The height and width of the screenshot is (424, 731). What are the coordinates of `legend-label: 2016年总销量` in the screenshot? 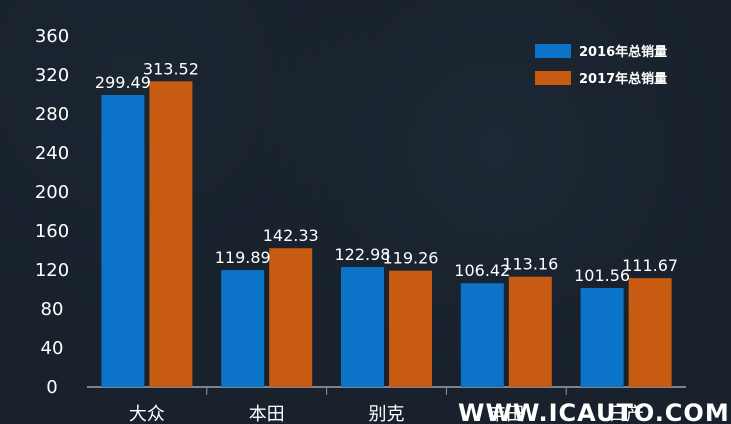 It's located at (623, 52).